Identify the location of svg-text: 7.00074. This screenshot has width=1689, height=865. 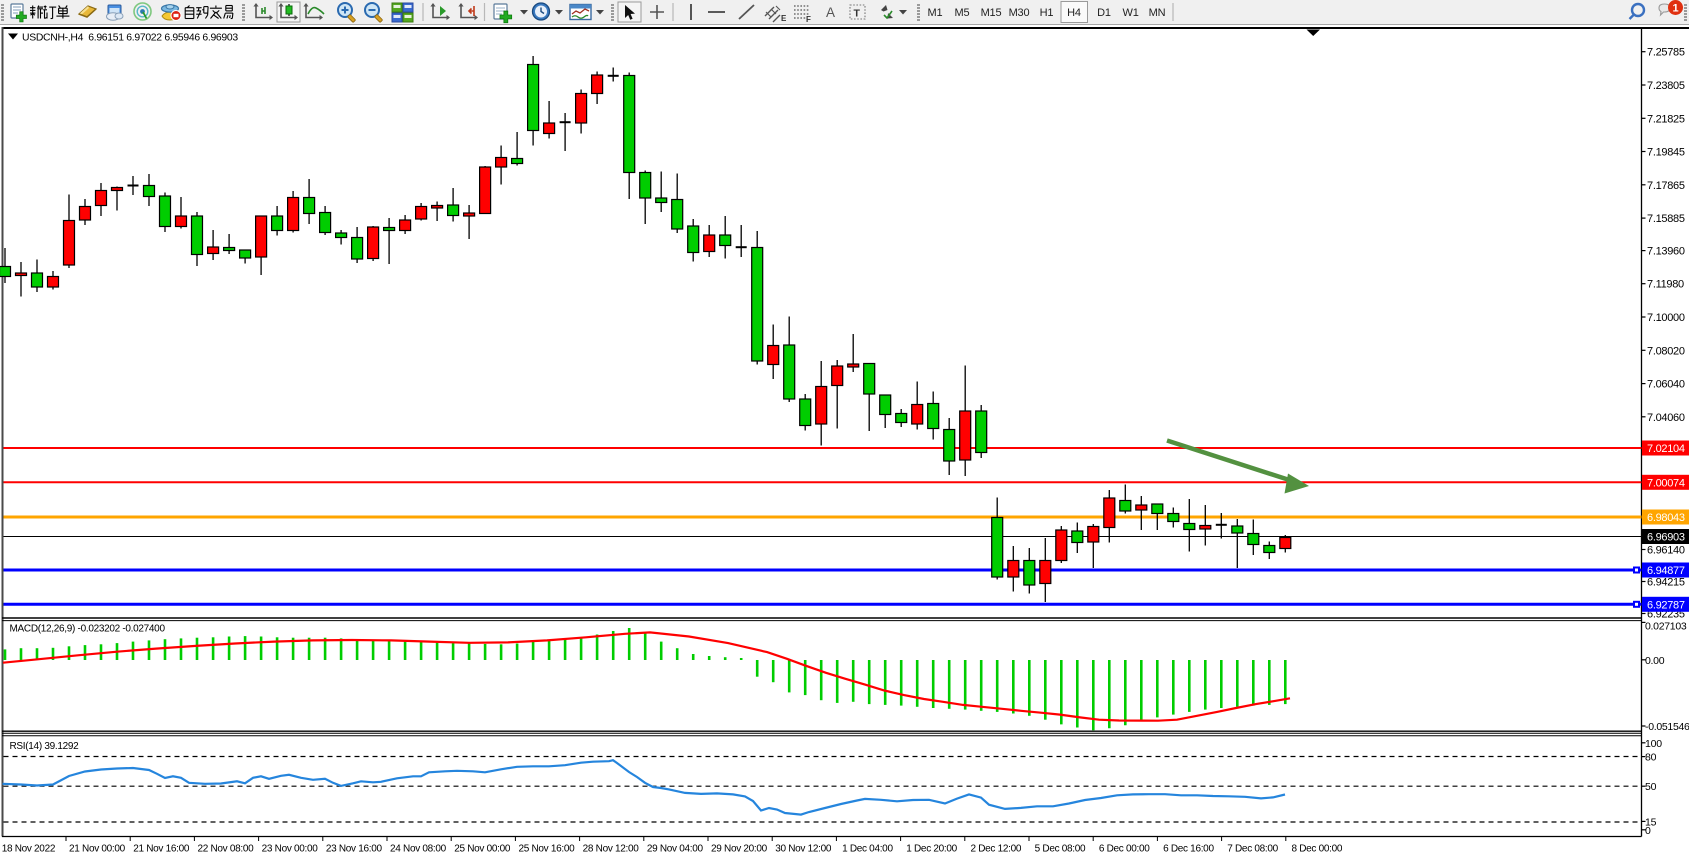
(1666, 483).